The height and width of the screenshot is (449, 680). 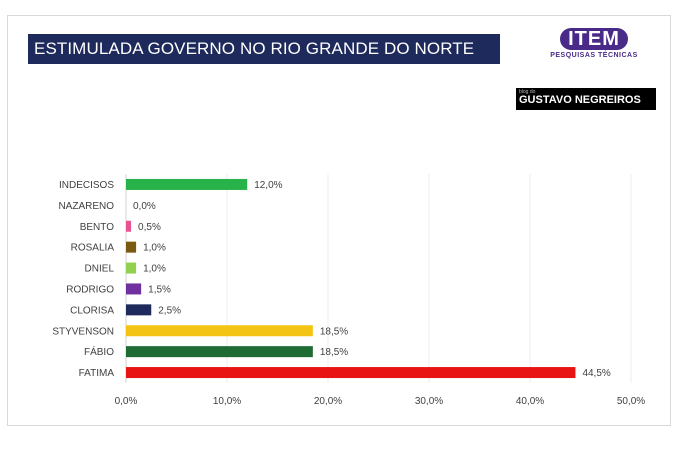 I want to click on category-label: BENTO, so click(x=97, y=227).